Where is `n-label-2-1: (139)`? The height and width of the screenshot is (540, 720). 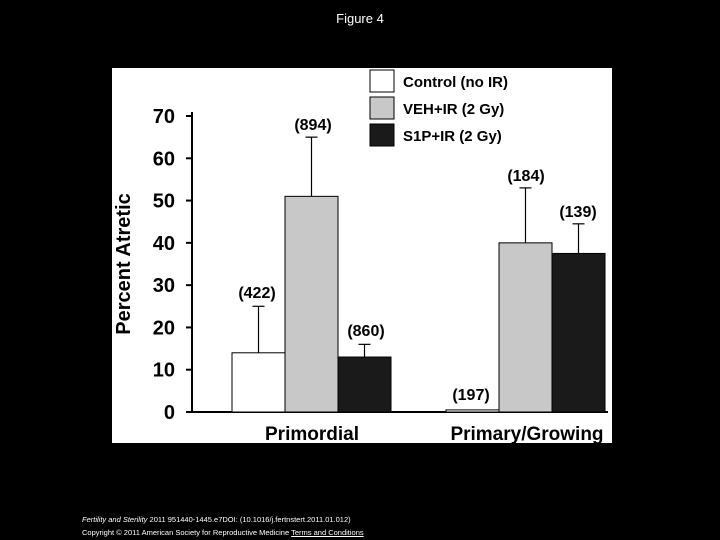 n-label-2-1: (139) is located at coordinates (577, 212).